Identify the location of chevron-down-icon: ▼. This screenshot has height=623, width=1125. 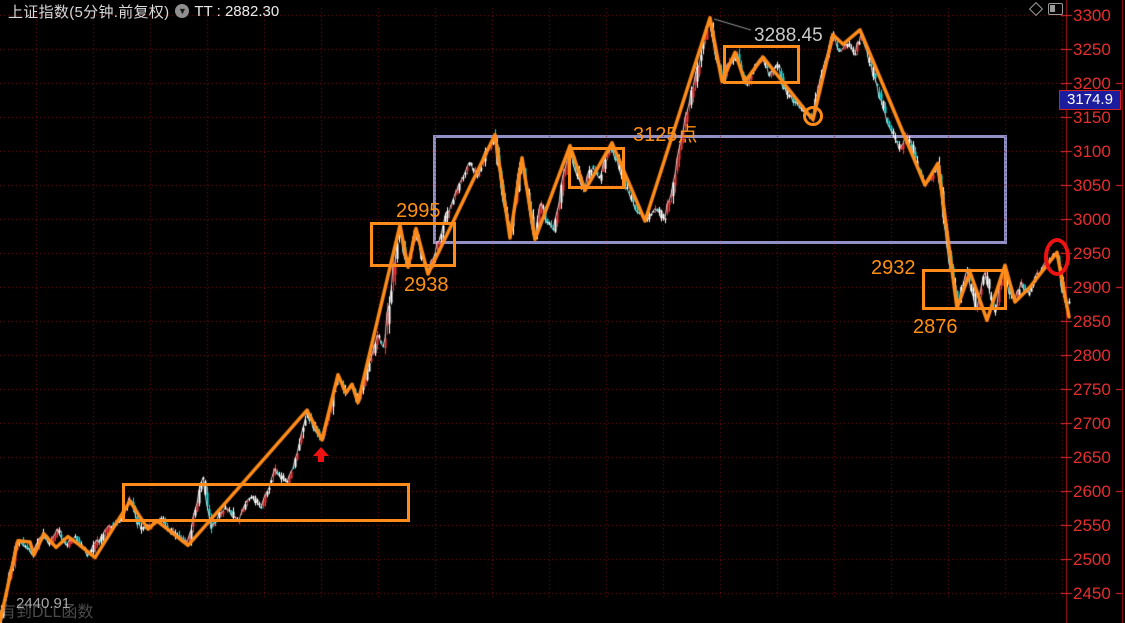
(182, 11).